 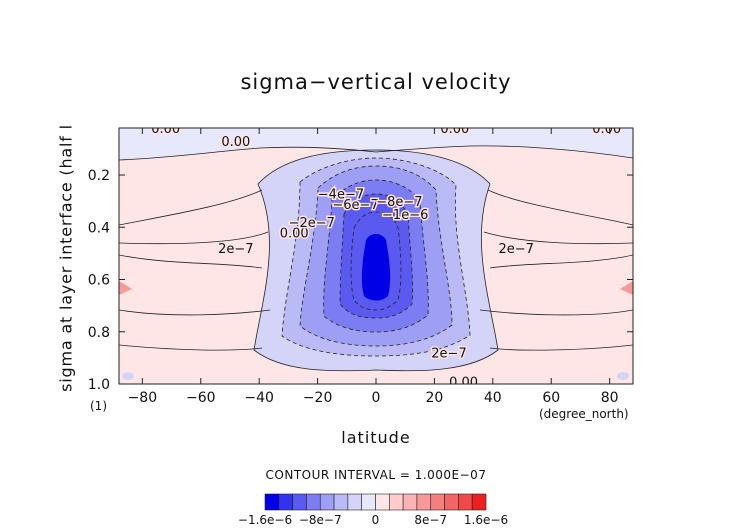 What do you see at coordinates (265, 520) in the screenshot?
I see `colorbar-tick-label: −1.6e−6` at bounding box center [265, 520].